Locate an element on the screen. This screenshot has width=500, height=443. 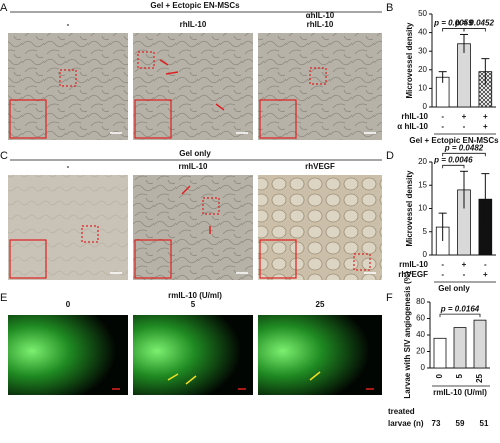
column-label: rhVEGF is located at coordinates (320, 166).